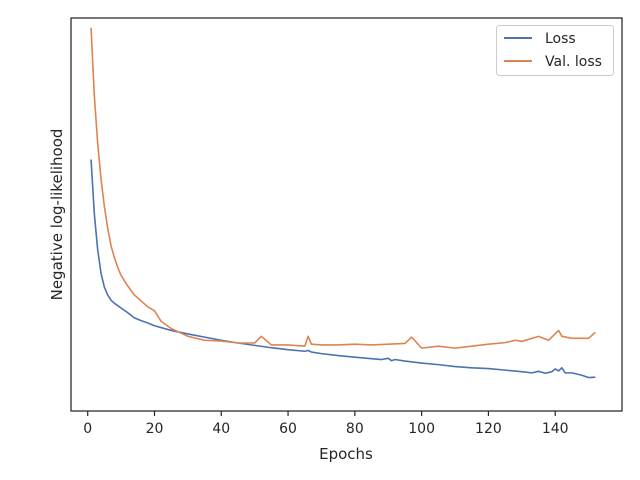 This screenshot has width=640, height=480. Describe the element at coordinates (221, 429) in the screenshot. I see `x-tick-label: 40` at that location.